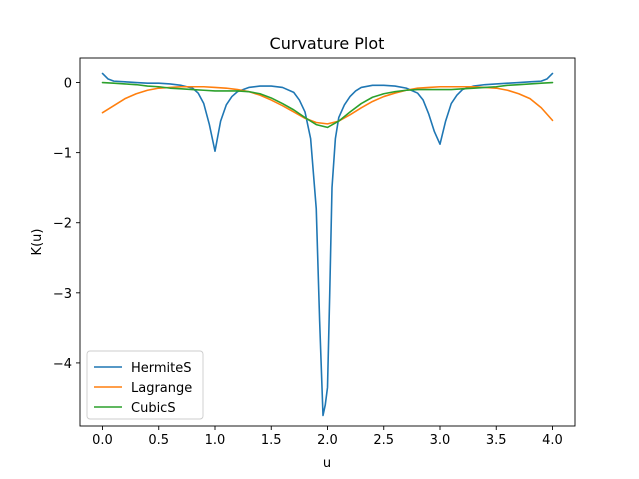 This screenshot has height=479, width=639. I want to click on legend-label-hermites: HermiteS, so click(161, 368).